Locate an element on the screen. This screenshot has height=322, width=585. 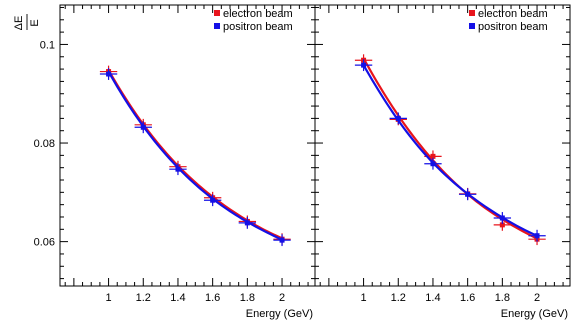
y-tick-label: 0.08 is located at coordinates (44, 144).